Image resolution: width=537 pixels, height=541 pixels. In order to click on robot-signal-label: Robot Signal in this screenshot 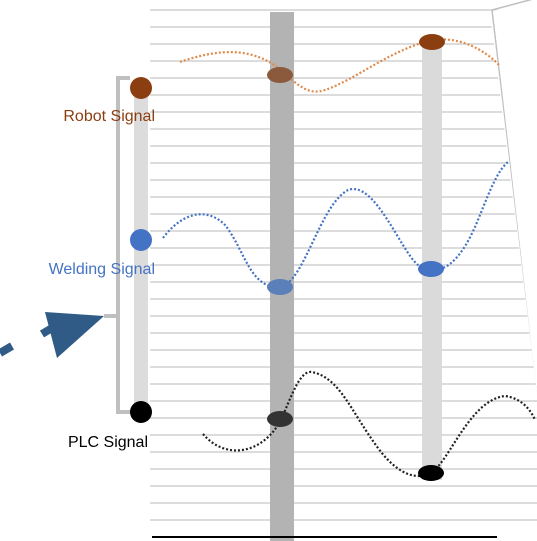, I will do `click(109, 116)`.